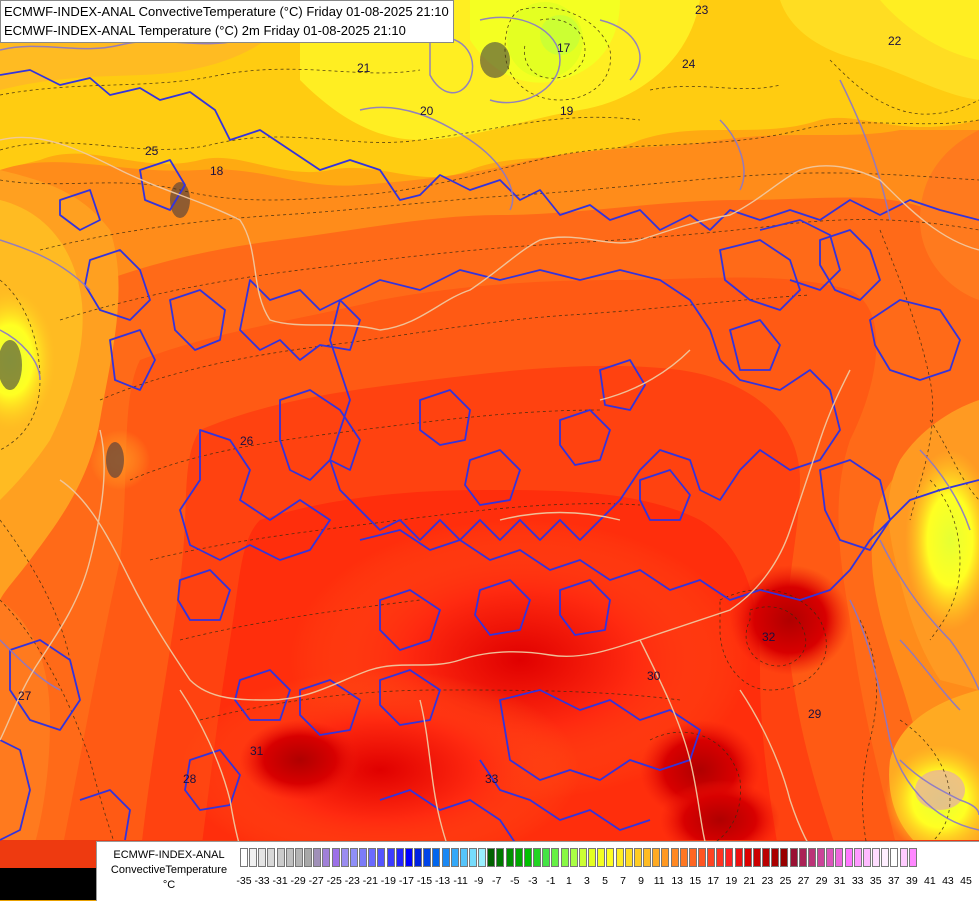 This screenshot has width=979, height=901. I want to click on legend-tick-label: -35, so click(244, 881).